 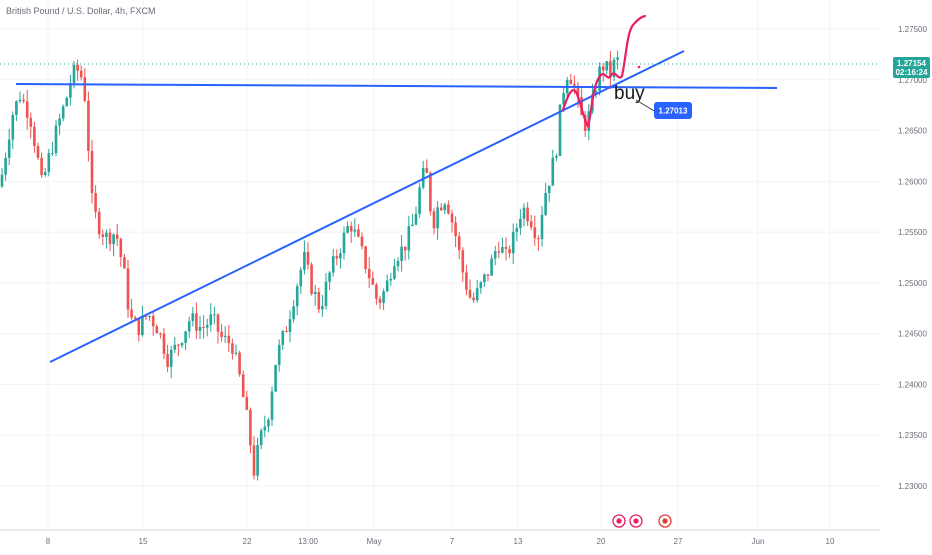 I want to click on price-tick-label: 1.26500, so click(x=912, y=131).